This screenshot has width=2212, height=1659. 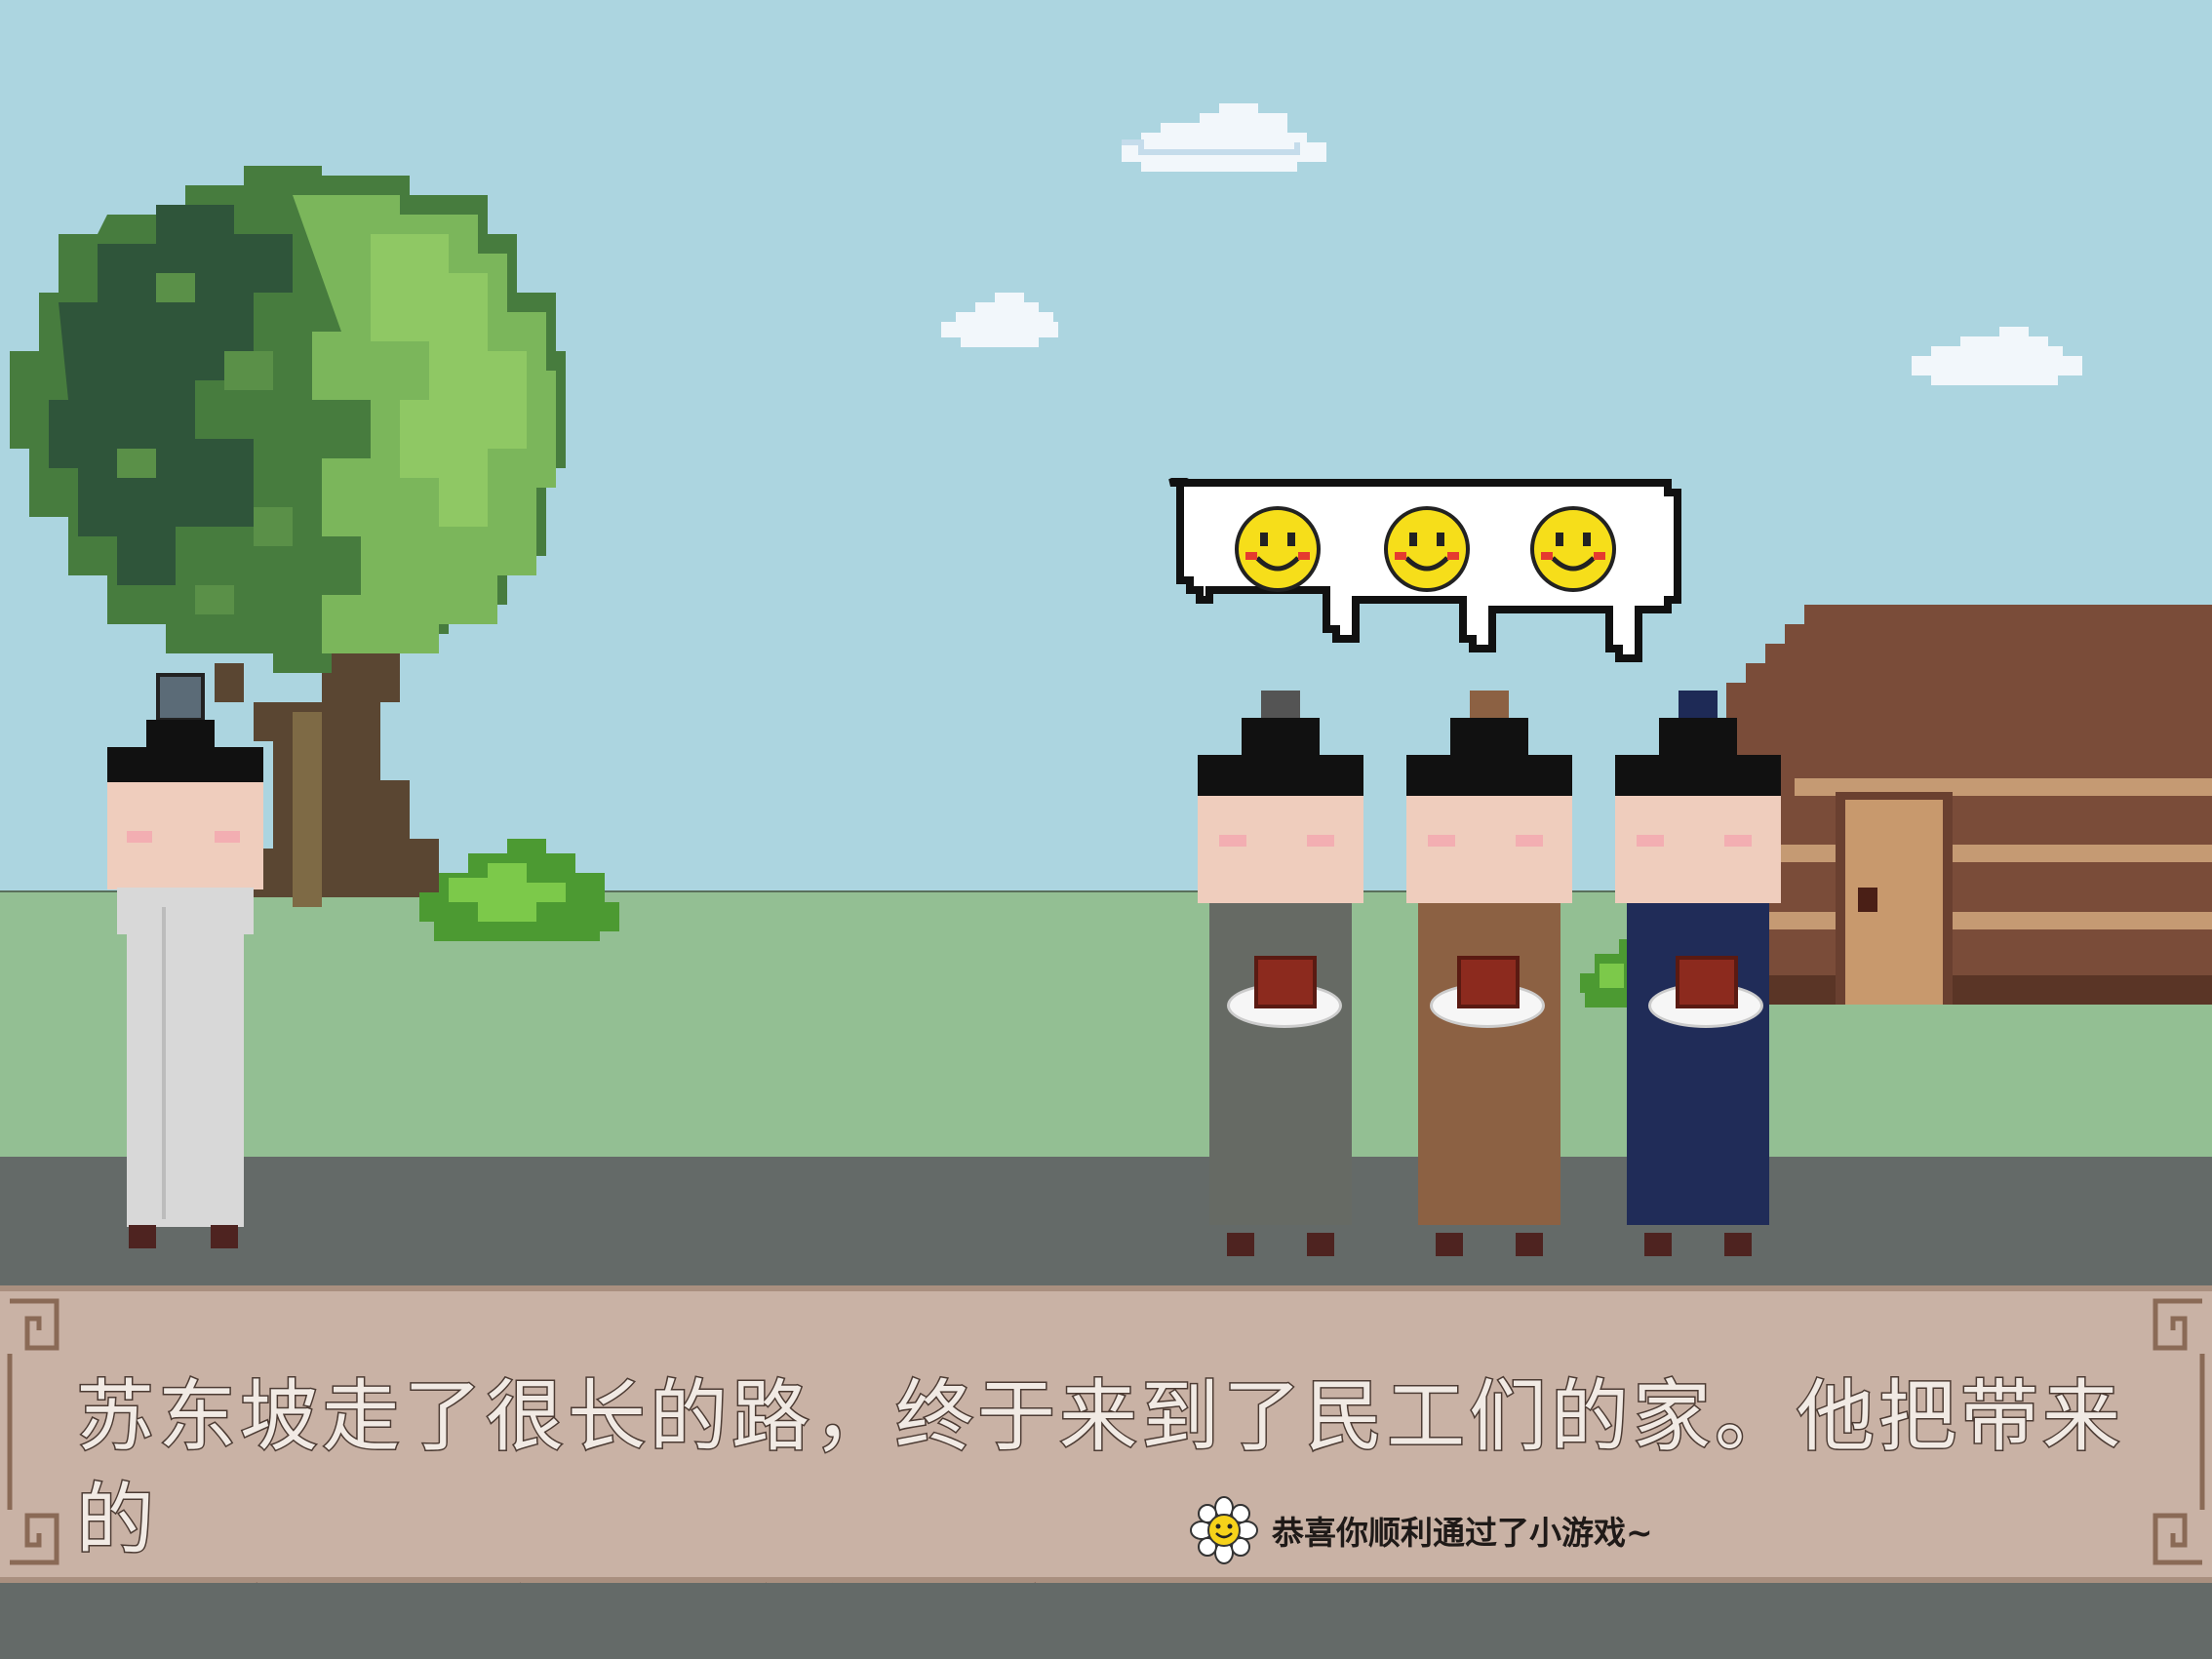 I want to click on congrats-badge: 恭喜你顺利通过了小游戏~, so click(x=1421, y=1530).